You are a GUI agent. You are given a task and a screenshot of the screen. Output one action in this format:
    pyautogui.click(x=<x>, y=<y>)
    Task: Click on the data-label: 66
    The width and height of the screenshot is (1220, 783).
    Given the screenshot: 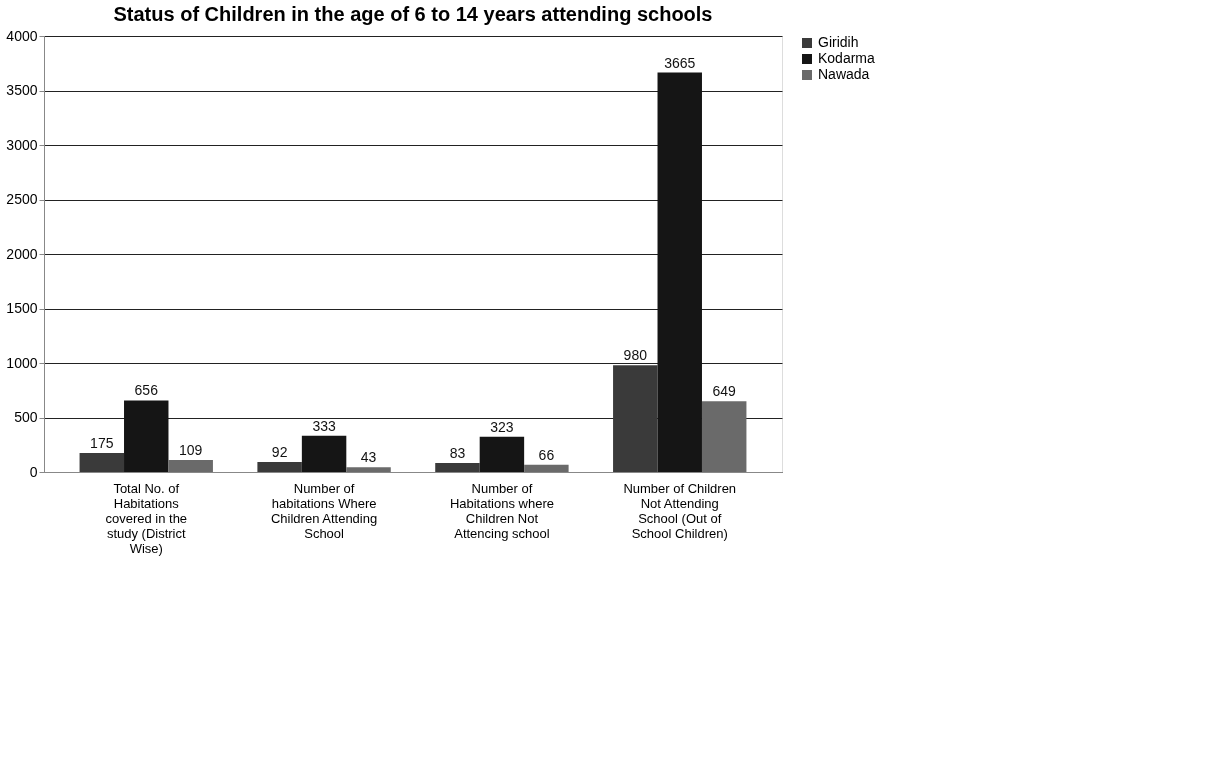 What is the action you would take?
    pyautogui.click(x=546, y=454)
    